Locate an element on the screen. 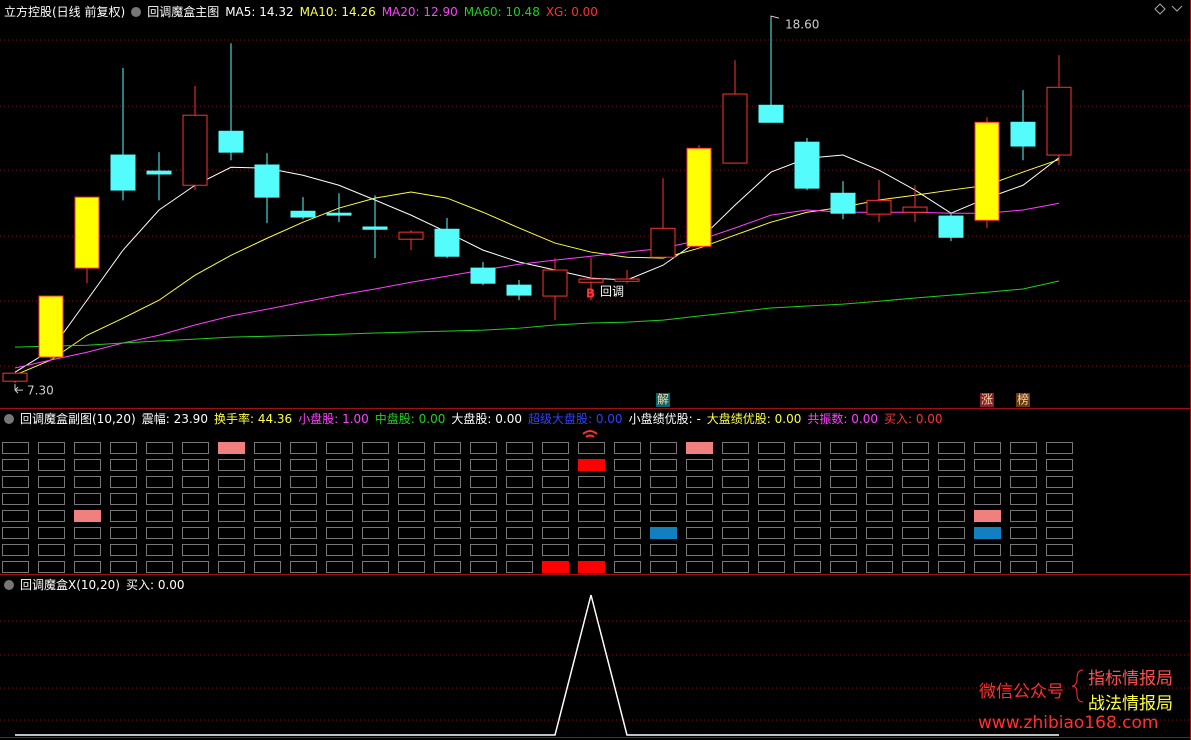  header-item: 中盘股: 0.00 is located at coordinates (410, 418).